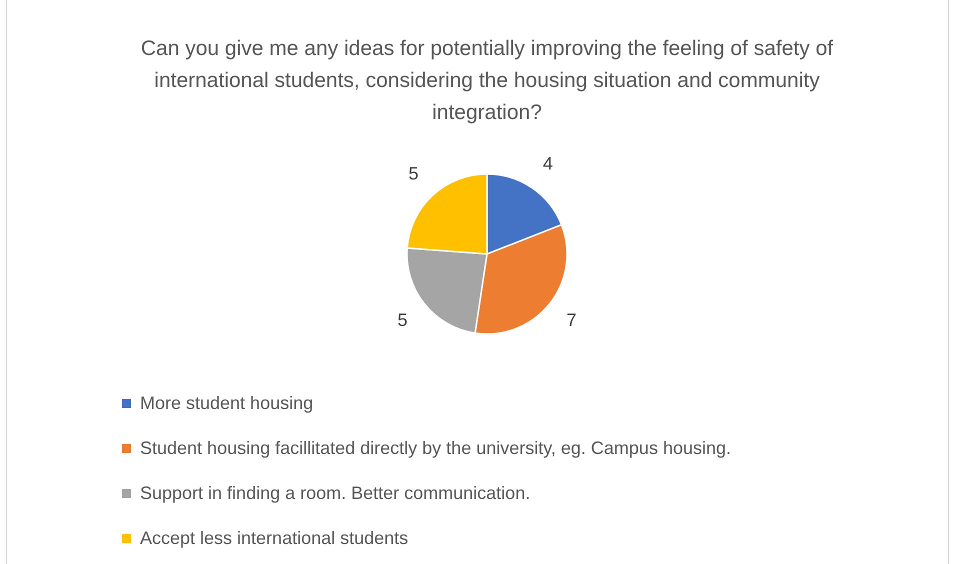 Image resolution: width=955 pixels, height=564 pixels. I want to click on data-label: 4, so click(547, 164).